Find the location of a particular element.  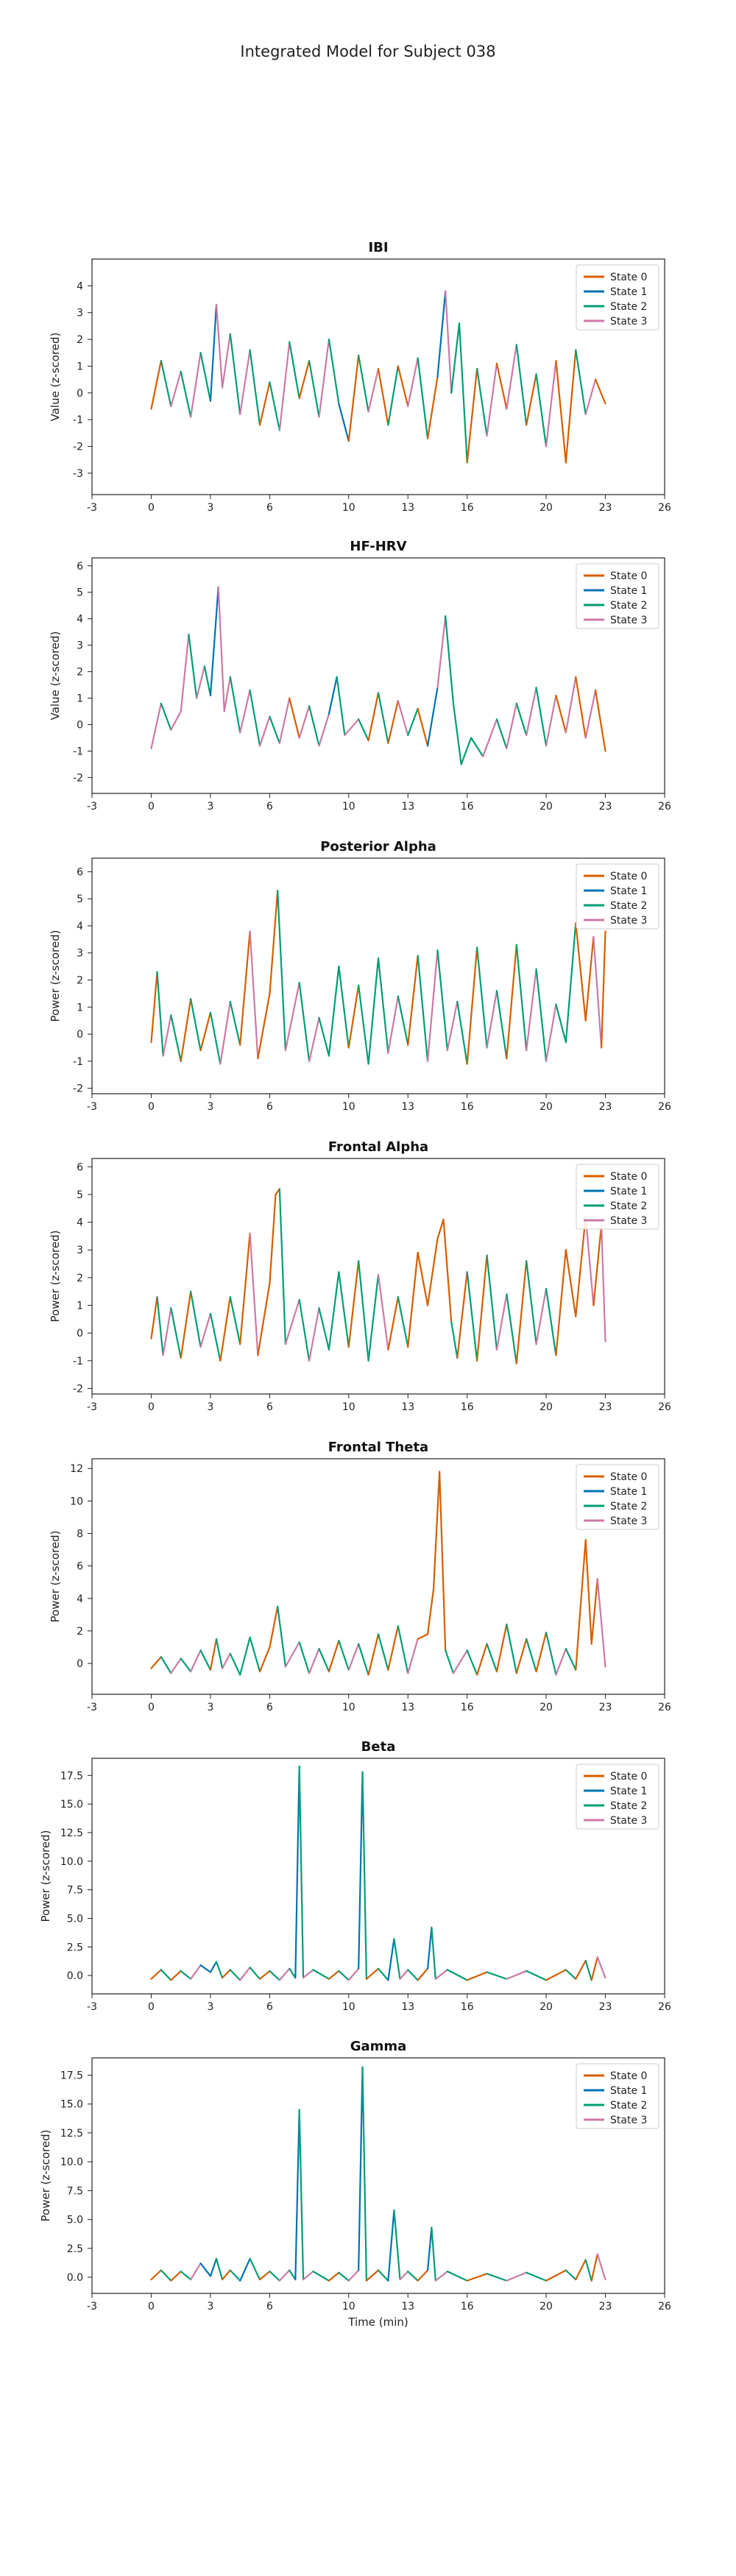

legend-label-state-2: State 2 is located at coordinates (628, 606).